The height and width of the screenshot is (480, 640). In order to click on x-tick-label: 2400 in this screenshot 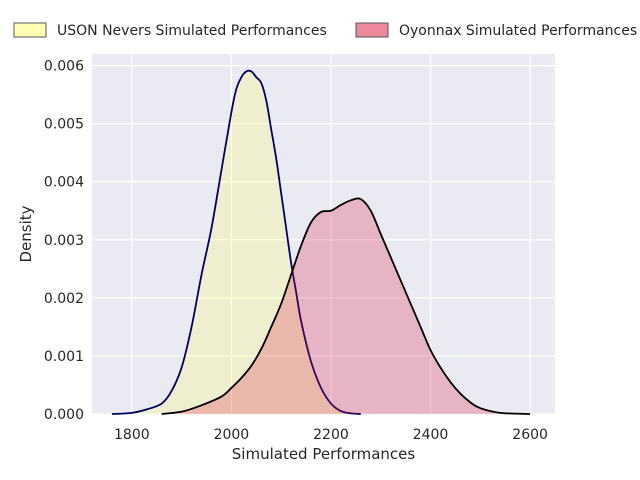, I will do `click(431, 435)`.